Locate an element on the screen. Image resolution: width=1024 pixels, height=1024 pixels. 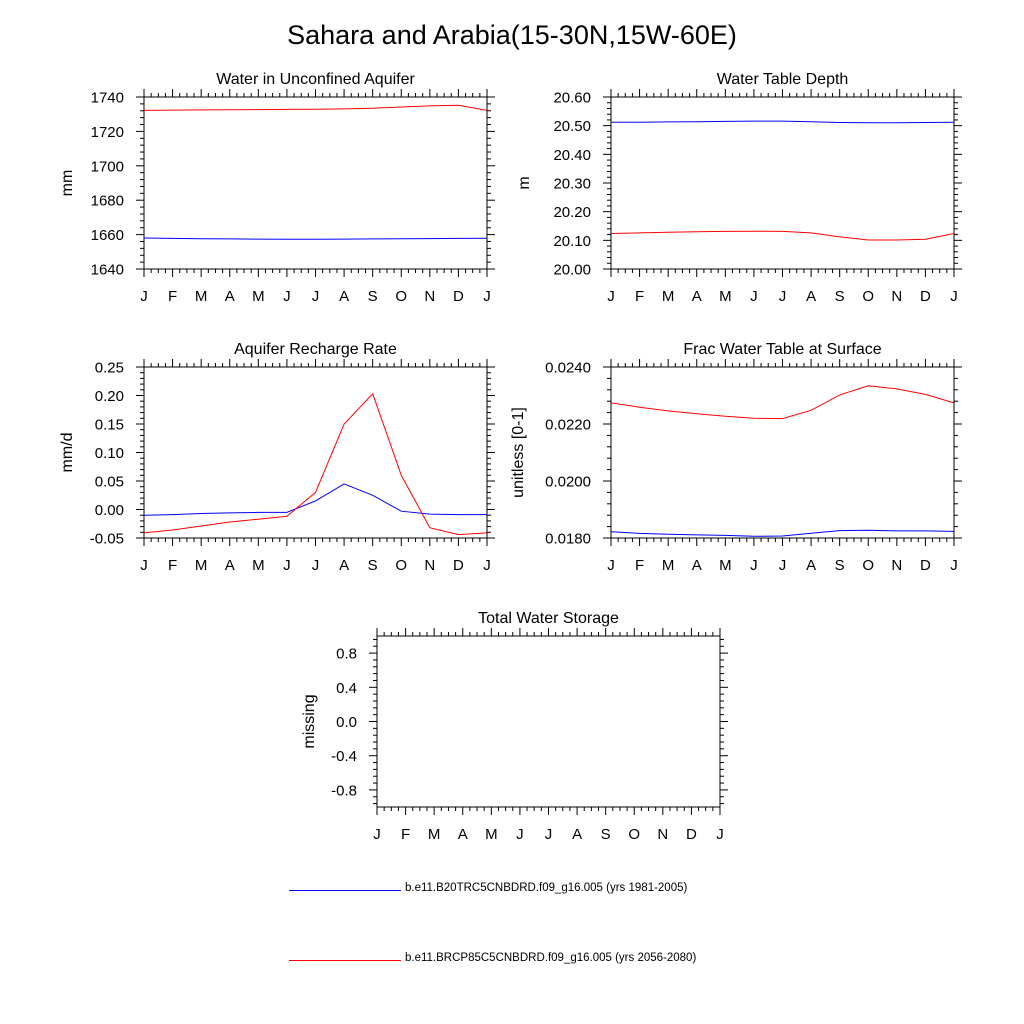
y-tick-label: 0.0220 is located at coordinates (568, 425).